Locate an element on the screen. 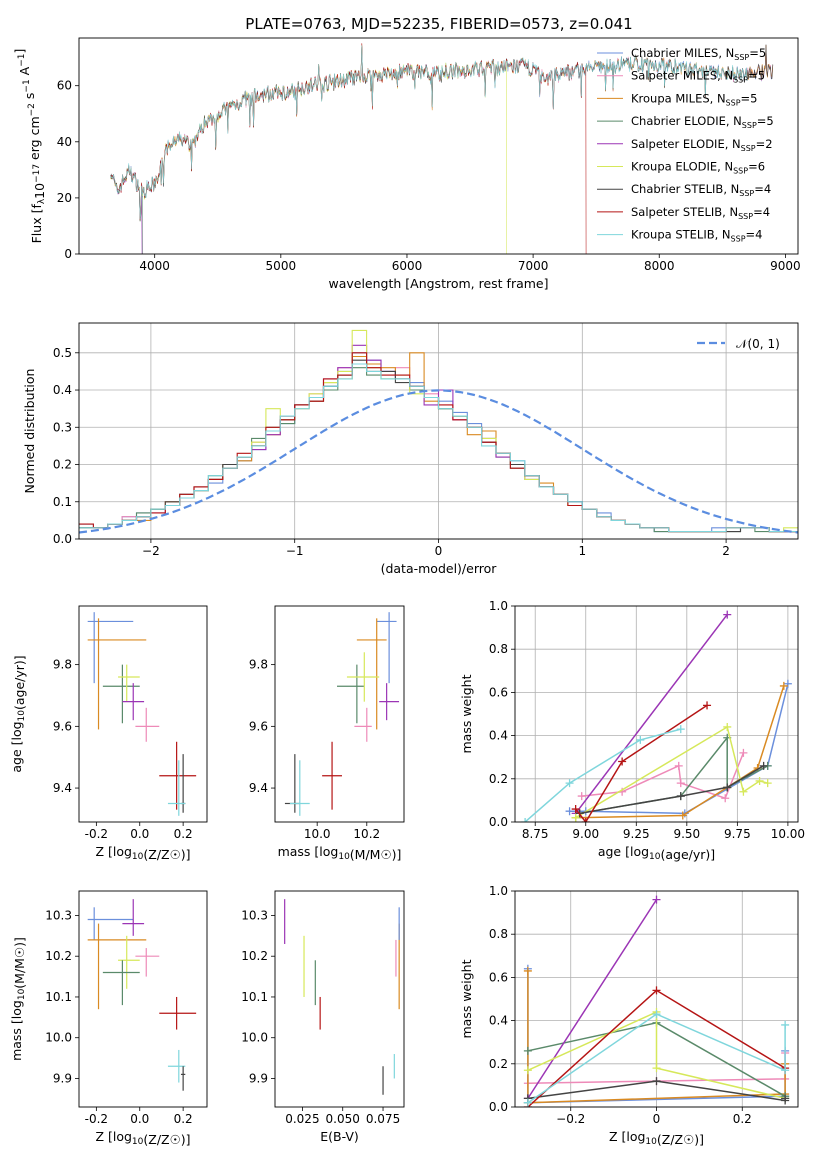 The image size is (819, 1170). x-tick-label: 10.2 is located at coordinates (366, 834).